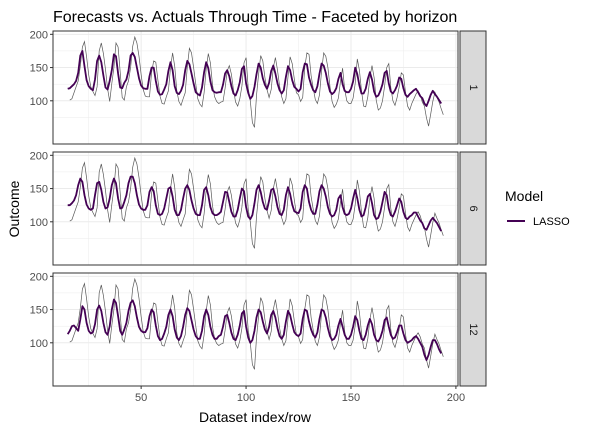 The width and height of the screenshot is (590, 433). Describe the element at coordinates (524, 196) in the screenshot. I see `legend-title: Model` at that location.